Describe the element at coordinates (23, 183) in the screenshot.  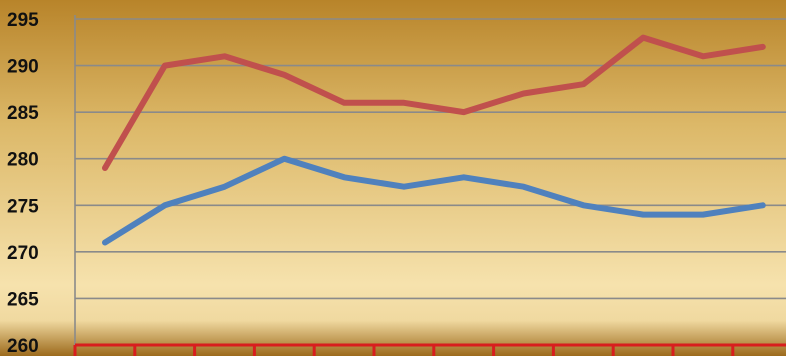
I see `y-tick-labels: 260 265 270 275 280 285 290 295` at that location.